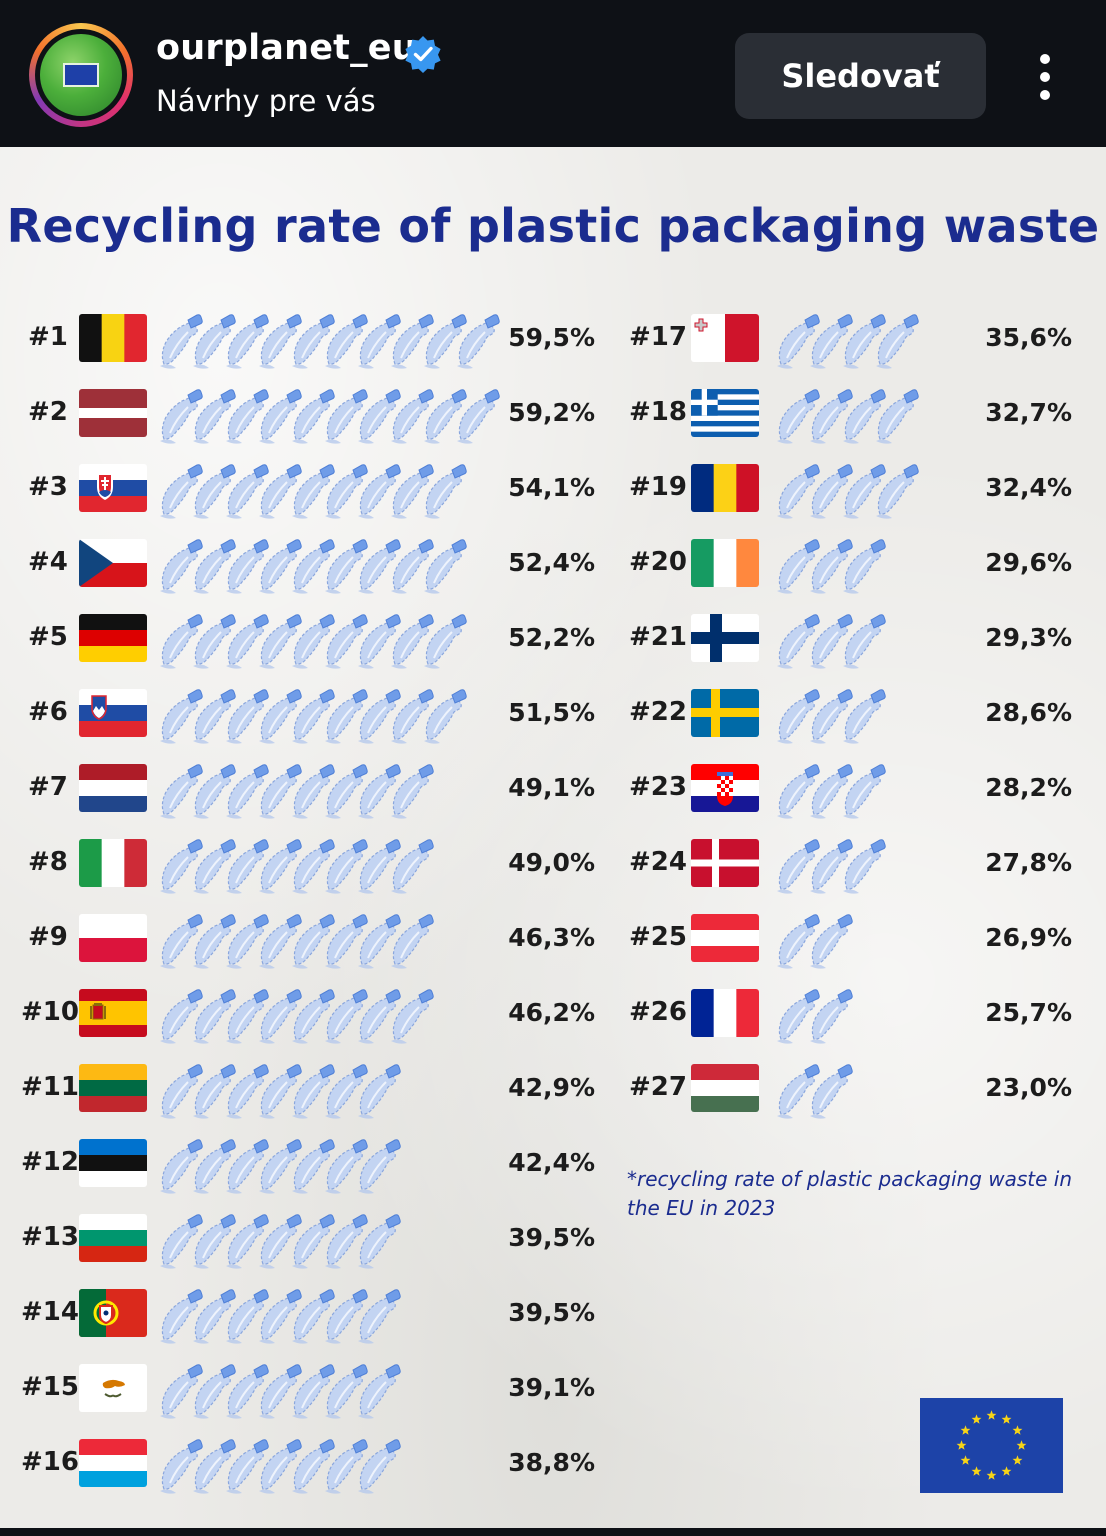 This screenshot has width=1106, height=1536. What do you see at coordinates (50, 1387) in the screenshot?
I see `rank-label: #15` at bounding box center [50, 1387].